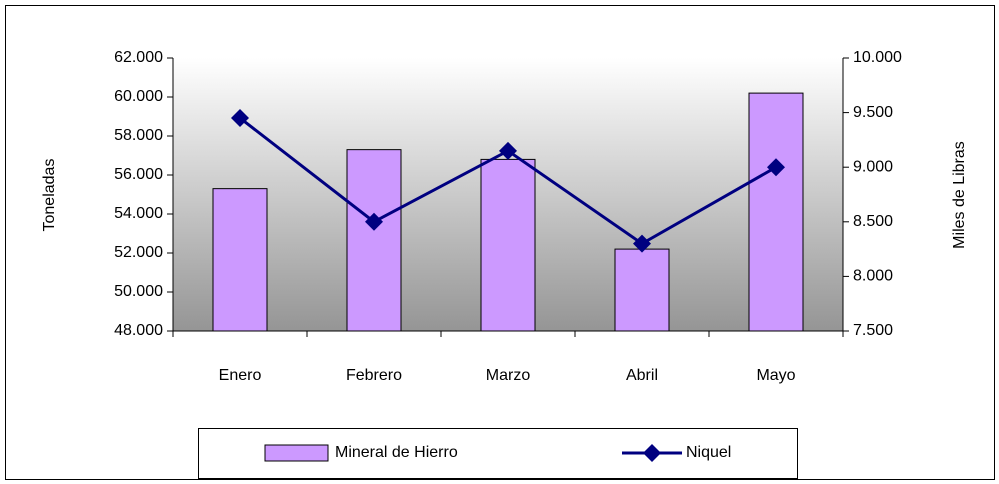  What do you see at coordinates (138, 96) in the screenshot?
I see `y-tick-label: 60.000` at bounding box center [138, 96].